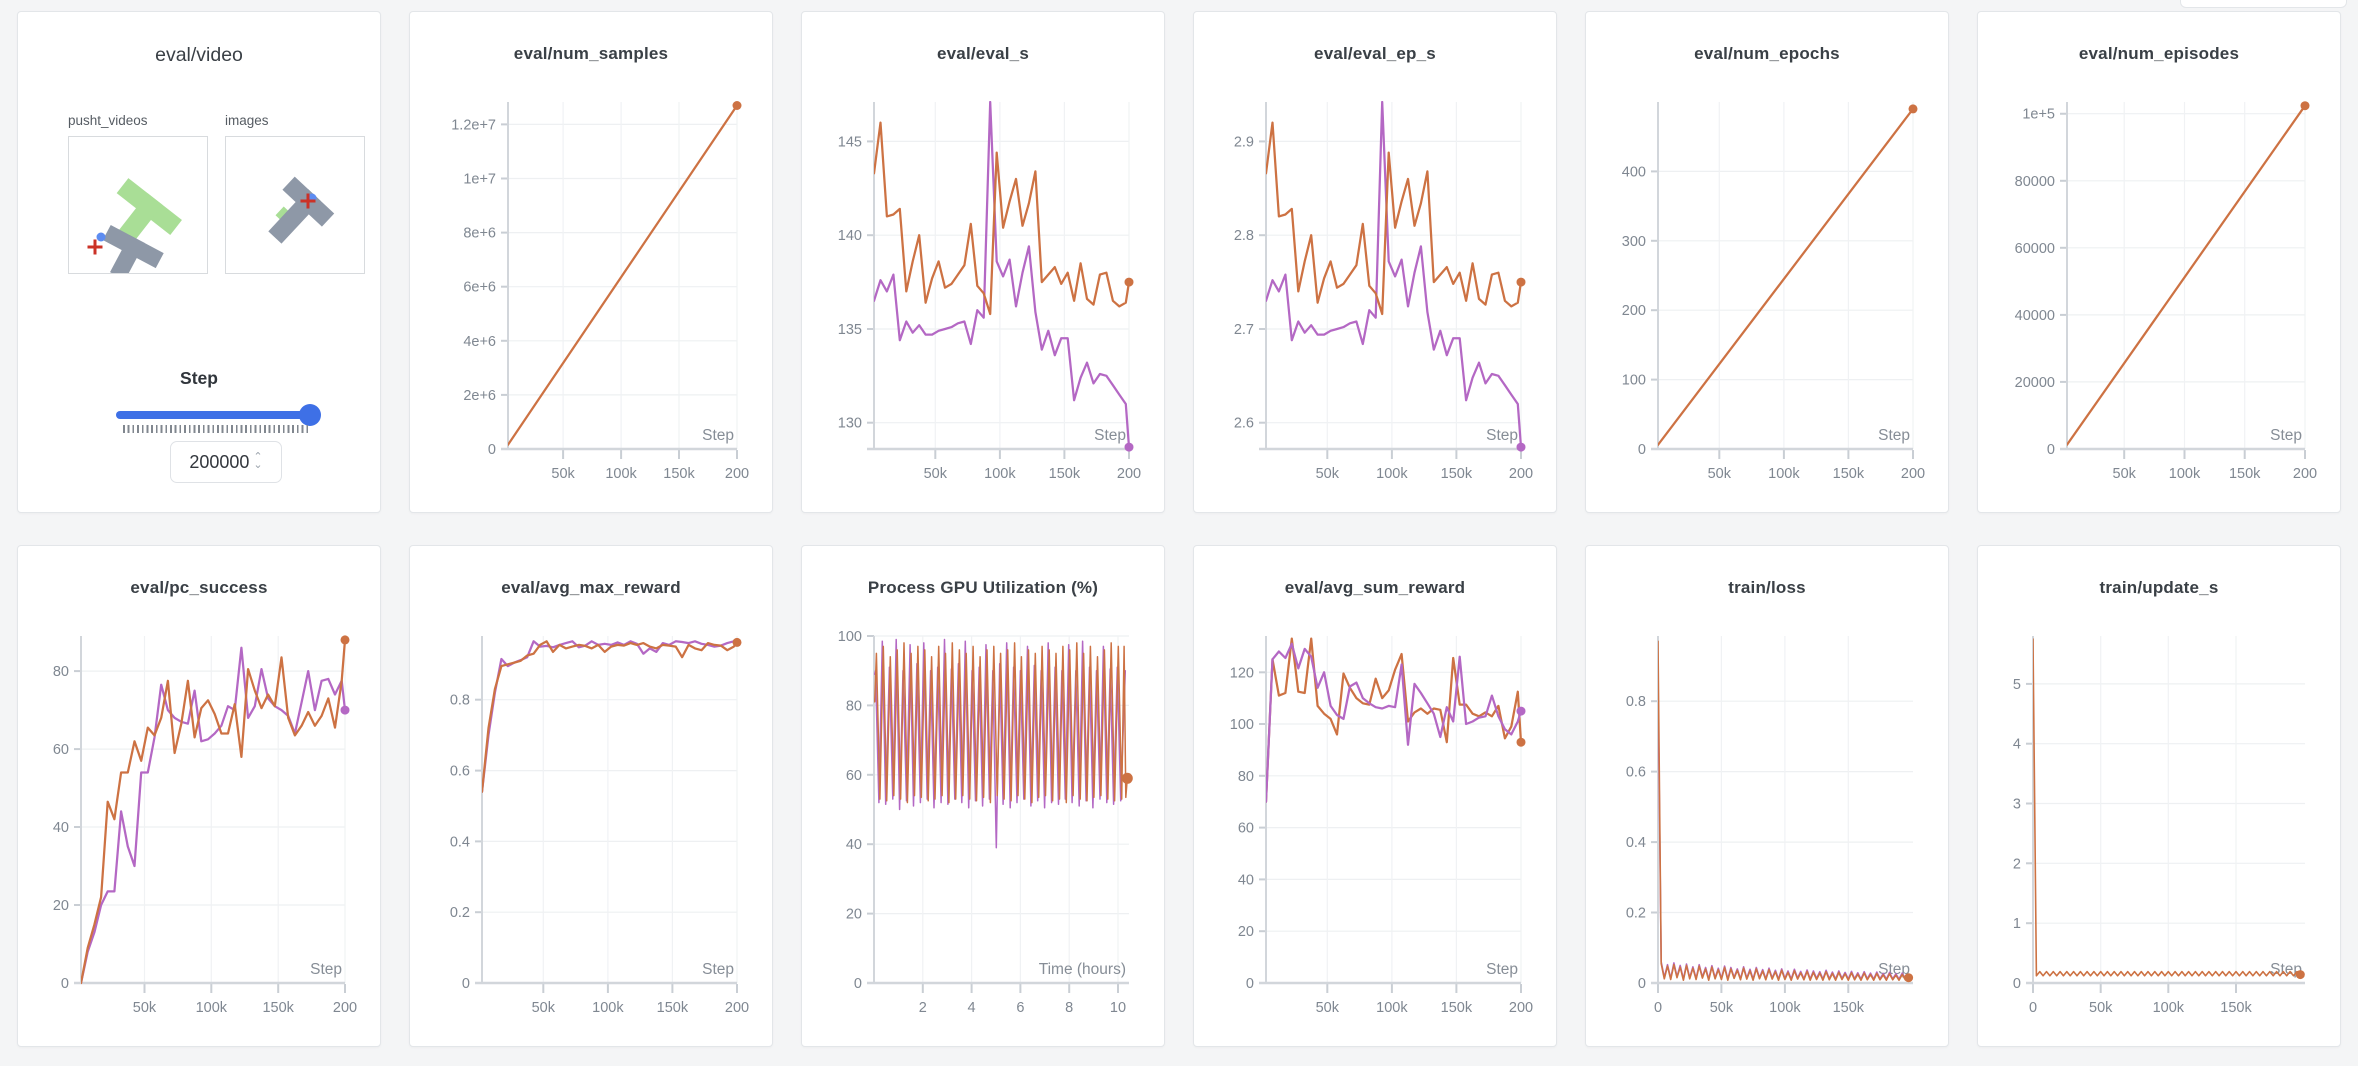 This screenshot has height=1066, width=2358. What do you see at coordinates (473, 125) in the screenshot?
I see `y-tick-label: 1.2e+7` at bounding box center [473, 125].